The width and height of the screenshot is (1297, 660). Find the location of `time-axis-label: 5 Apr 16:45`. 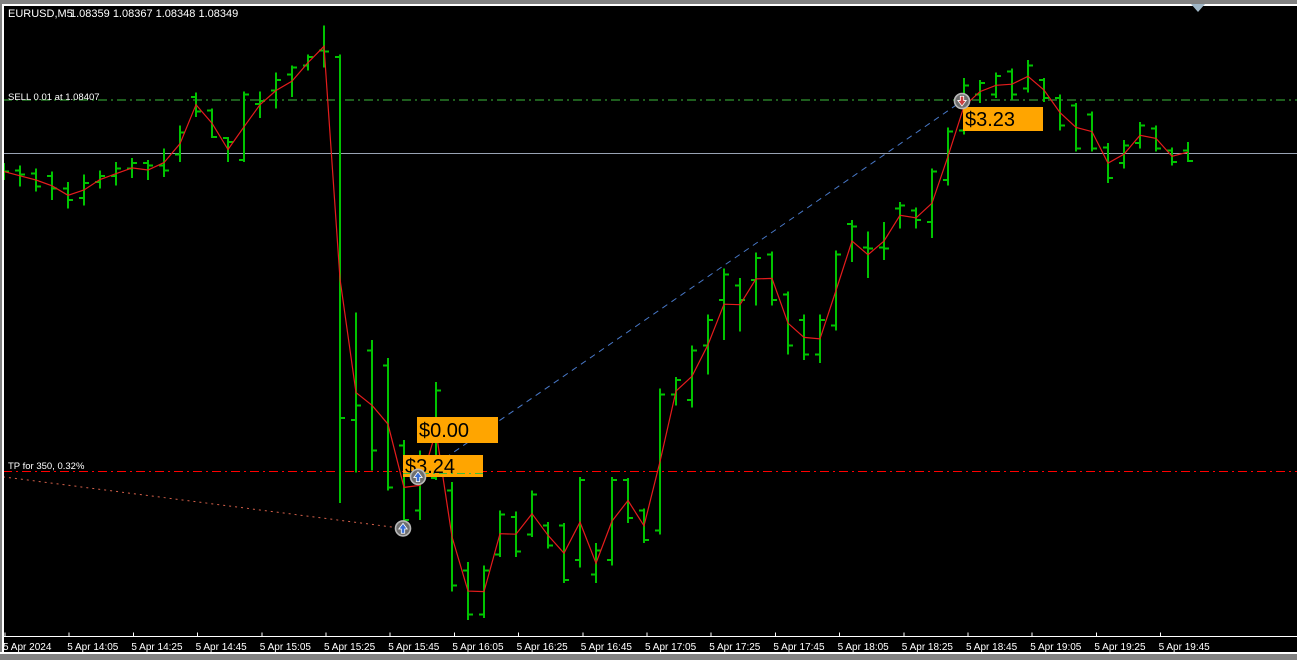

time-axis-label: 5 Apr 16:45 is located at coordinates (607, 647).